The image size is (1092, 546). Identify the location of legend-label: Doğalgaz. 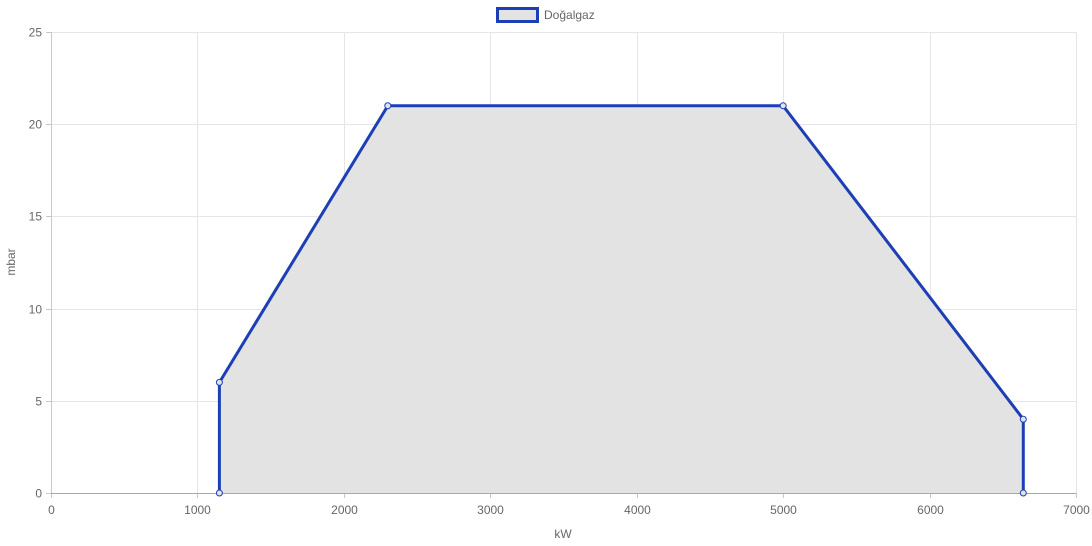
(569, 15).